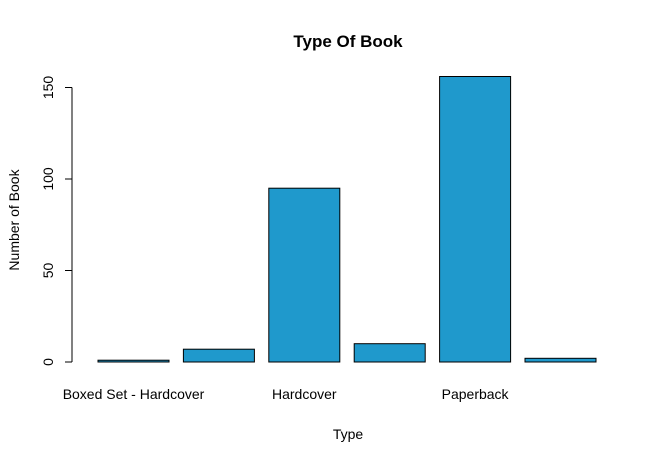 The width and height of the screenshot is (658, 463). What do you see at coordinates (348, 41) in the screenshot?
I see `chart-title: Type Of Book` at bounding box center [348, 41].